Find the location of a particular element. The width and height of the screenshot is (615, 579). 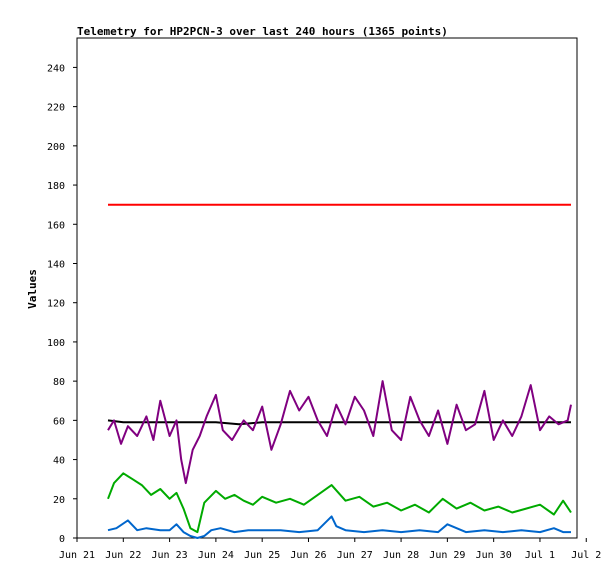

x-tick-label: Jun 25 is located at coordinates (262, 555).